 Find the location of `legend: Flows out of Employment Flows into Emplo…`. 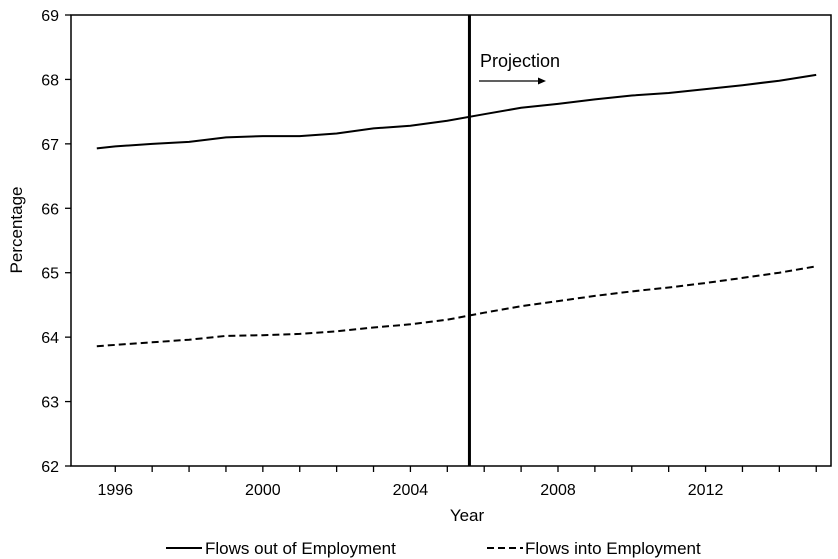

legend: Flows out of Employment Flows into Emplo… is located at coordinates (433, 548).